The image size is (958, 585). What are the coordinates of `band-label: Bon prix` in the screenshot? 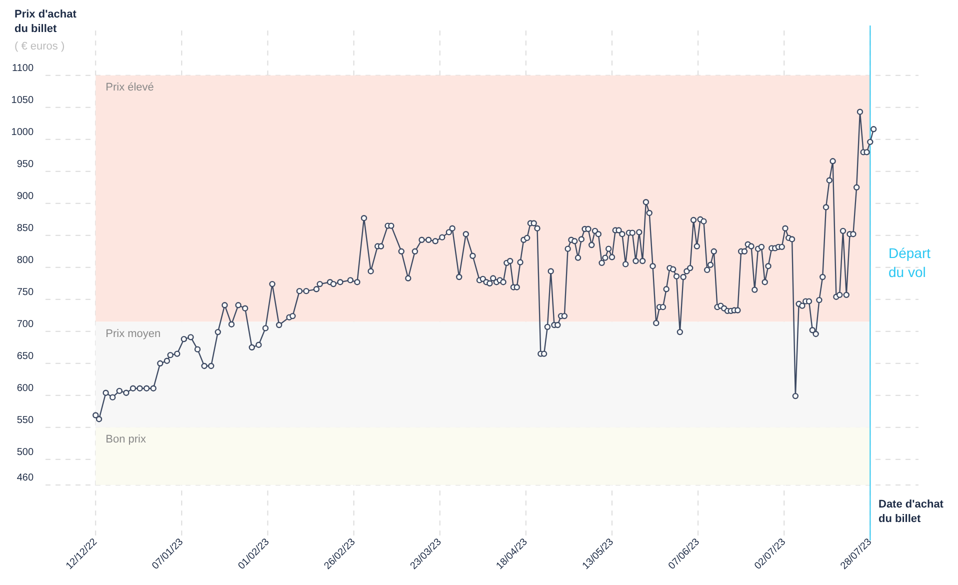 It's located at (126, 439).